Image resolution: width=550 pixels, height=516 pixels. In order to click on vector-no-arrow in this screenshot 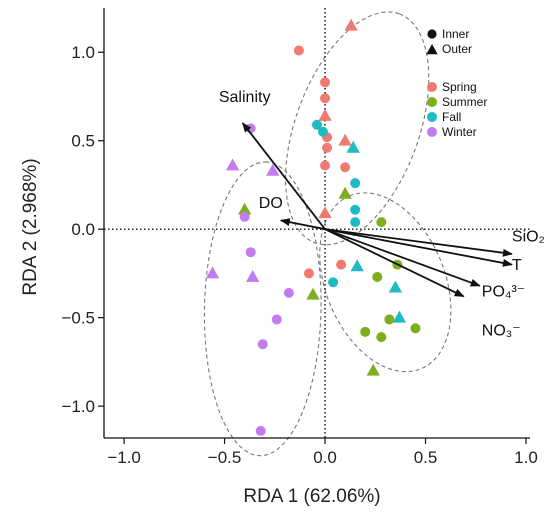, I will do `click(394, 263)`.